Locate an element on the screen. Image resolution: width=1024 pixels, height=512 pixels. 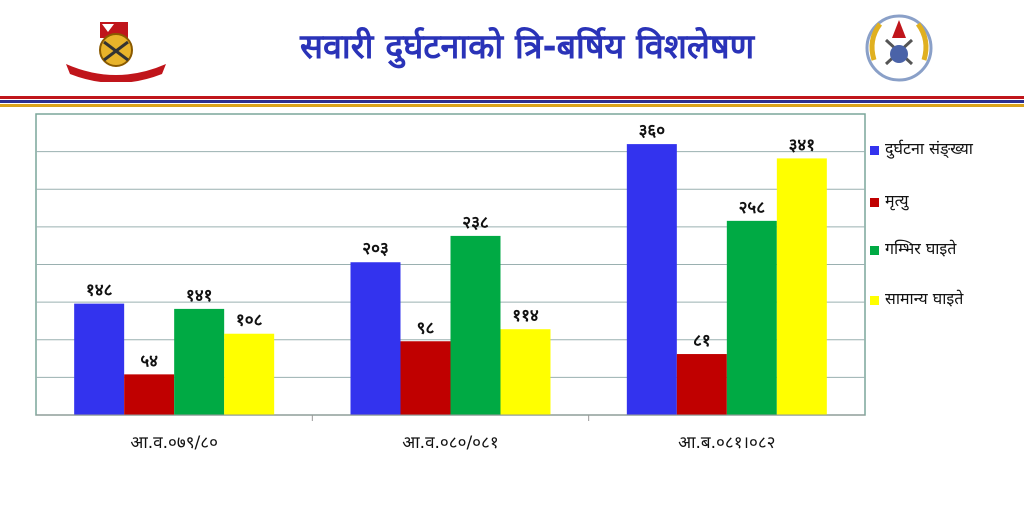
slide-title: सवारी दुर्घटनाको त्रि-बर्षिय विशलेषण is located at coordinates (527, 47).